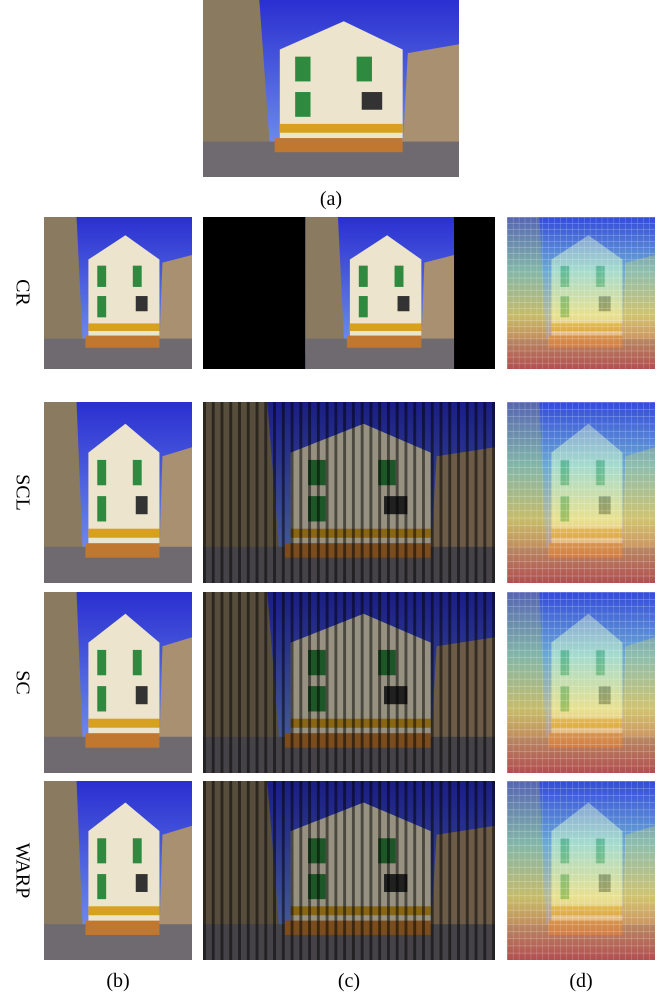  I want to click on column-caption: (c), so click(349, 981).